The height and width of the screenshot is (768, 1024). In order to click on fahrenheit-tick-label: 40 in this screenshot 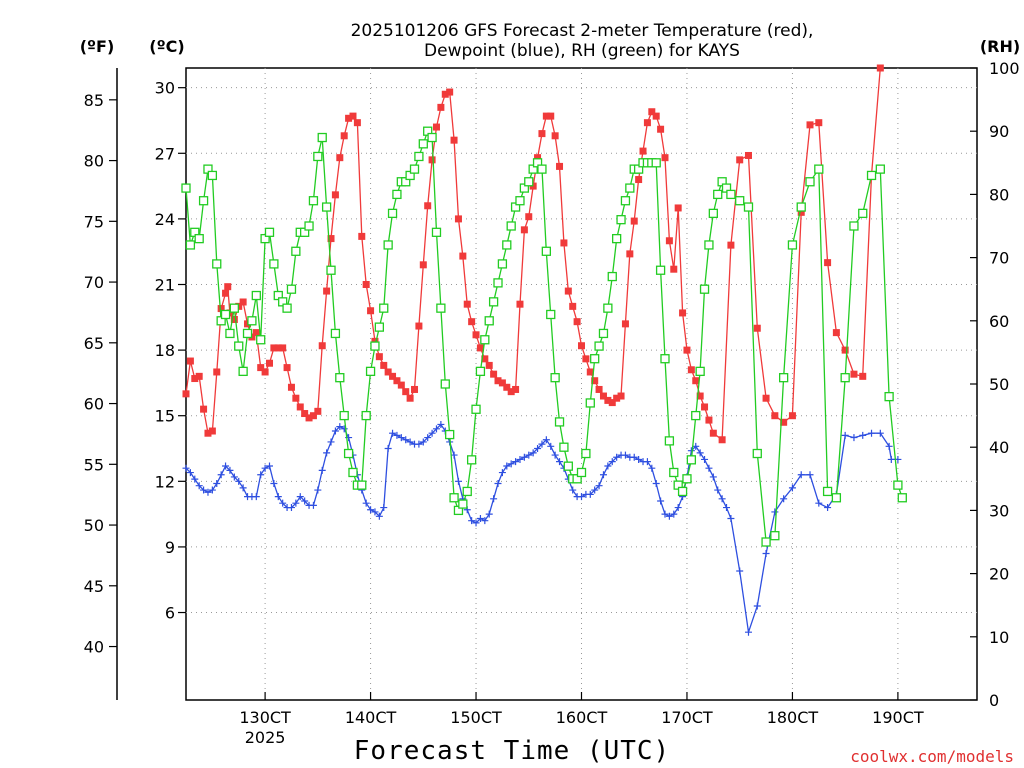, I will do `click(94, 647)`.